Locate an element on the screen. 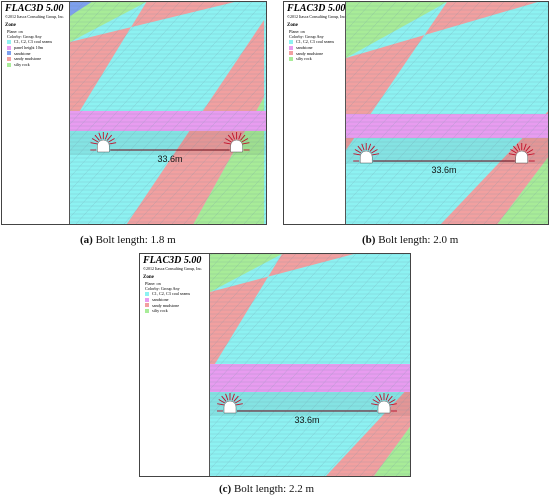  caption-text: Bolt length: 2.0 m is located at coordinates (417, 240).